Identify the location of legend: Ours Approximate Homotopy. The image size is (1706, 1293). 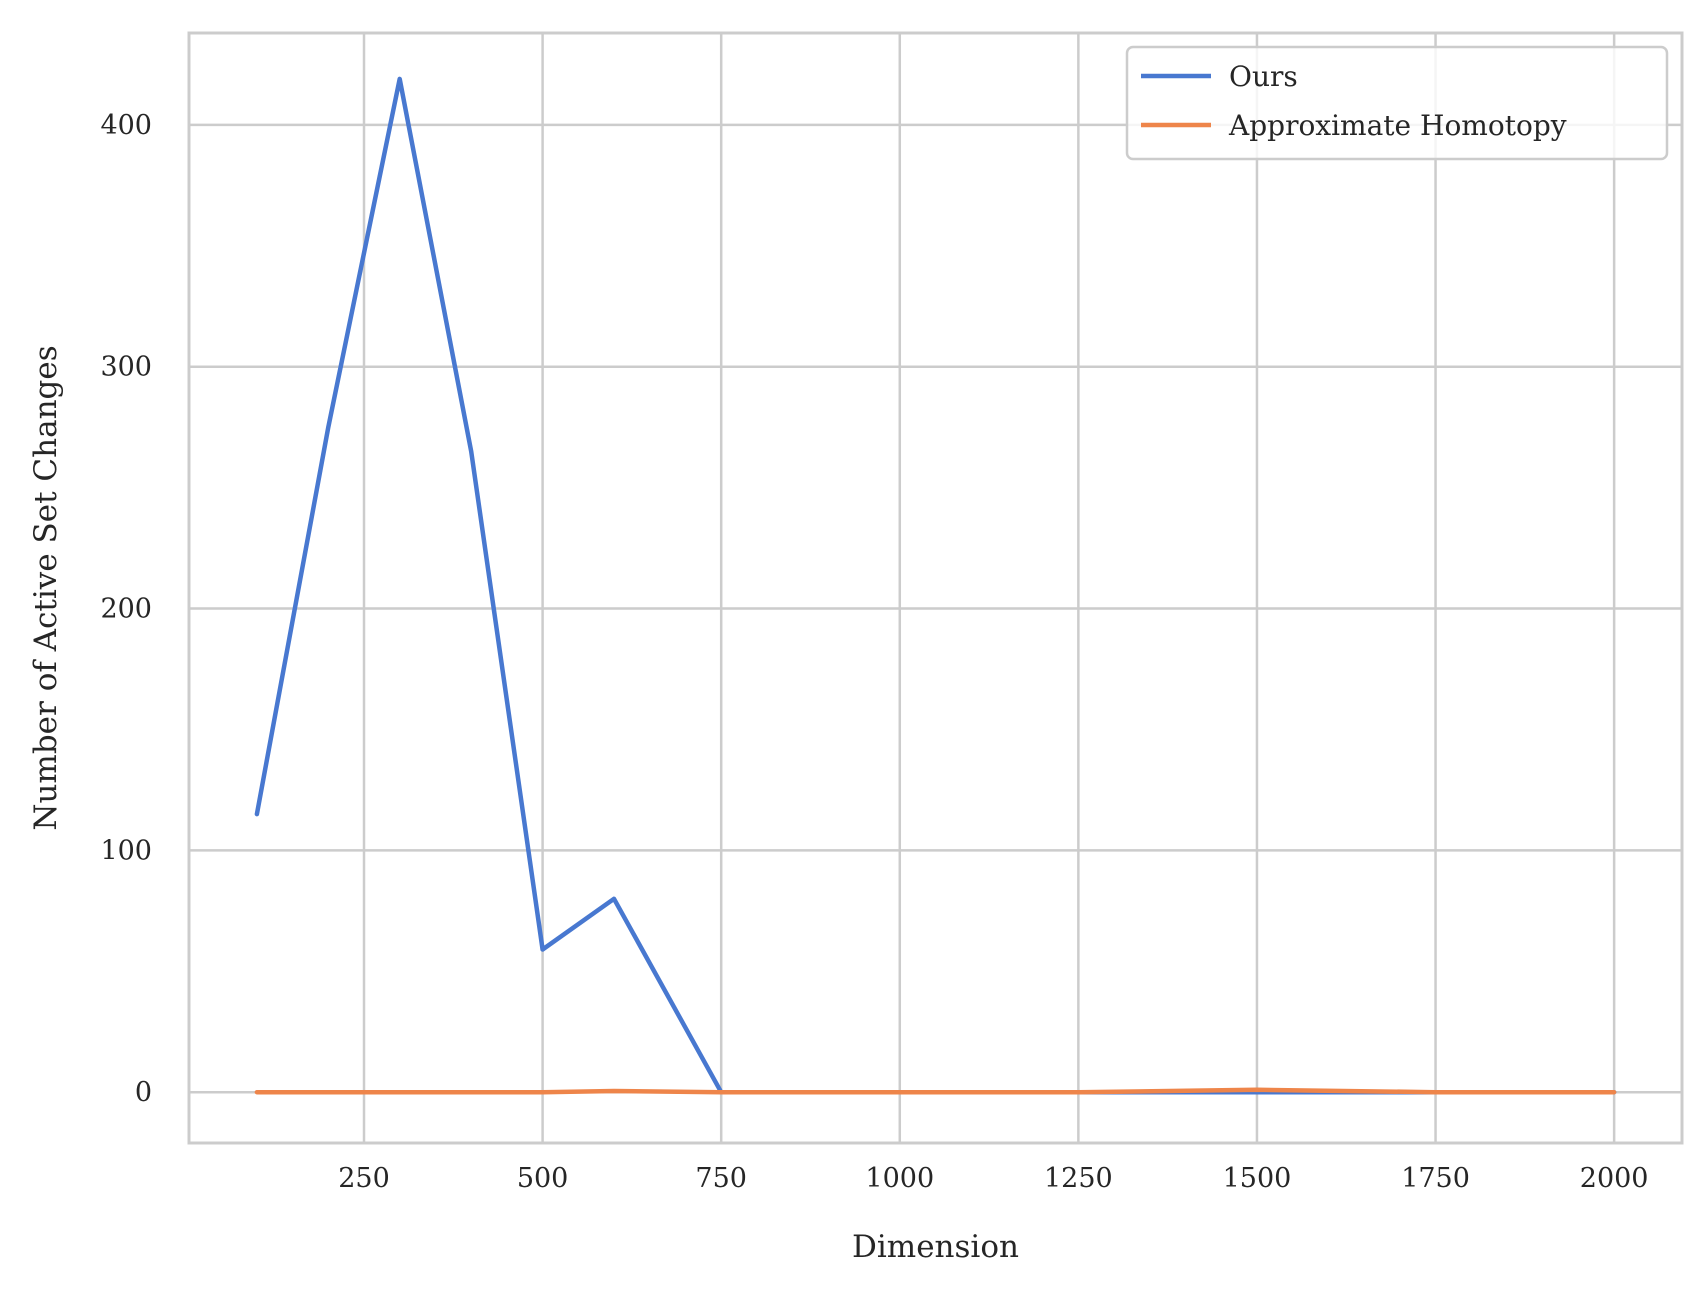
(1397, 103).